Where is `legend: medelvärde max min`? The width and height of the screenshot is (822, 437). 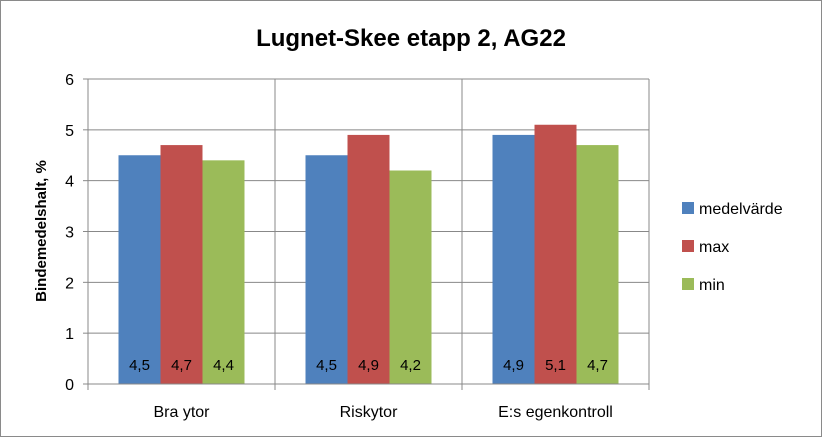 legend: medelvärde max min is located at coordinates (732, 247).